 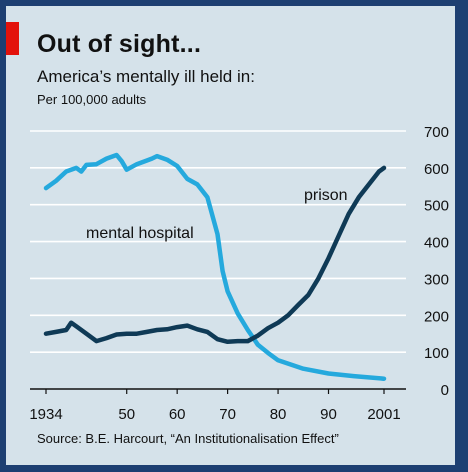 I want to click on y-tick-label: 300, so click(x=436, y=279).